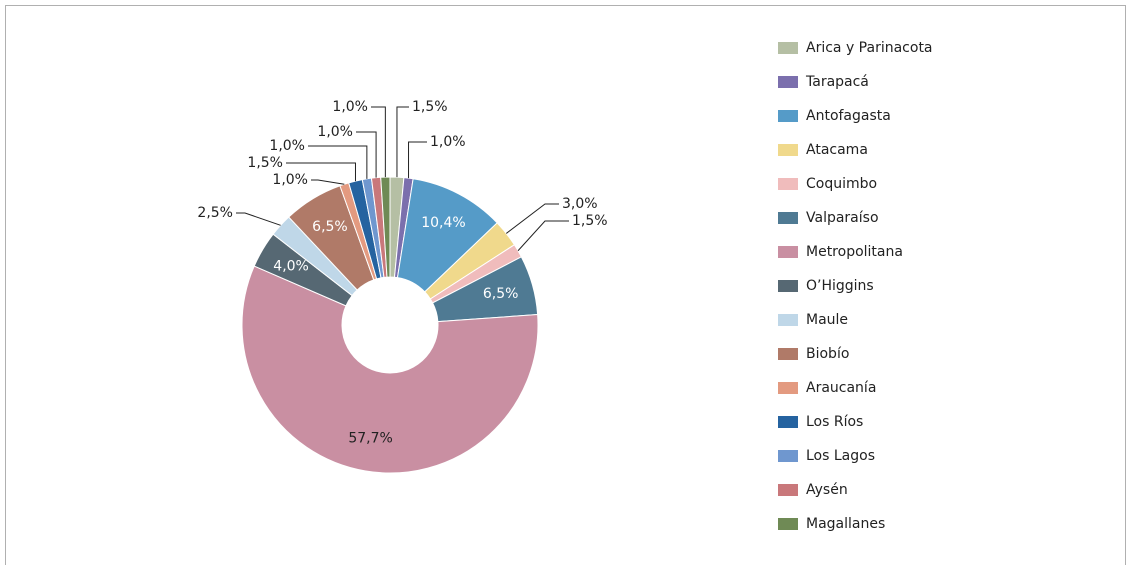 Image resolution: width=1131 pixels, height=565 pixels. I want to click on legend-label: Valparaíso, so click(842, 218).